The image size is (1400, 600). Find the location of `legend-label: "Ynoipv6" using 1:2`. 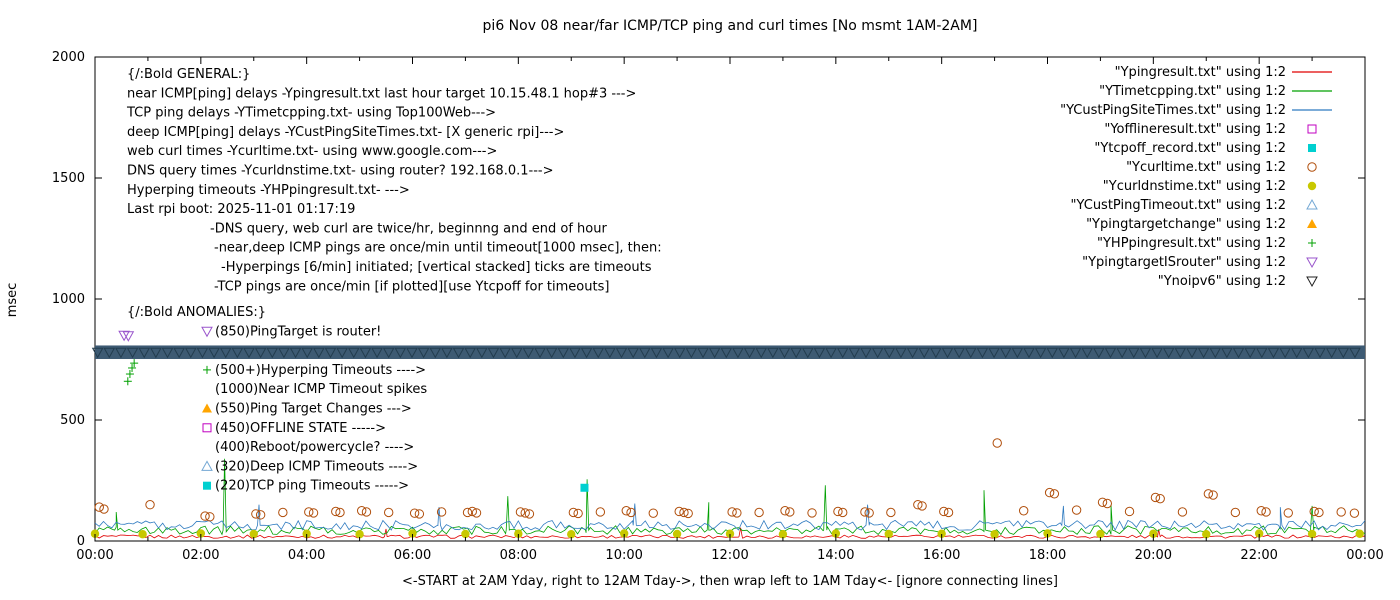

legend-label: "Ynoipv6" using 1:2 is located at coordinates (1222, 281).